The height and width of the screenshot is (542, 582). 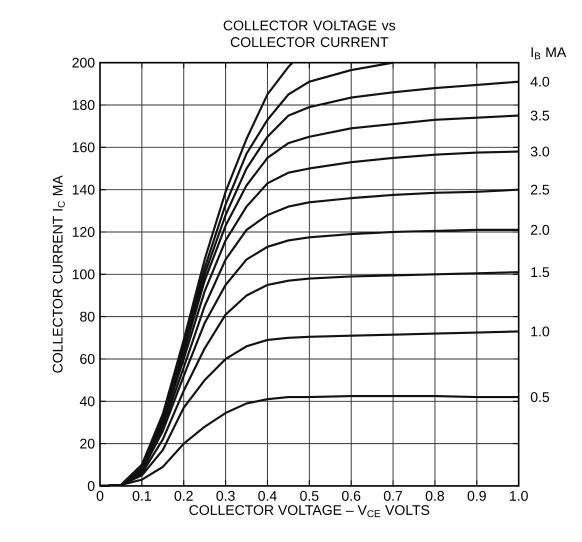 What do you see at coordinates (309, 511) in the screenshot?
I see `x-axis-title: COLLECTOR VOLTAGE – V$_{CE}$ VOLTS` at bounding box center [309, 511].